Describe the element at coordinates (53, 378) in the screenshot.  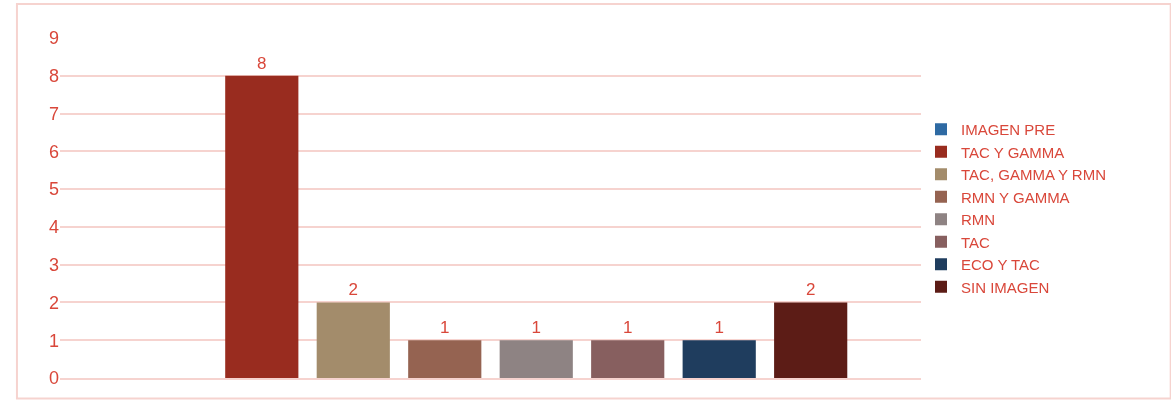
I see `y-tick-label: 0` at that location.